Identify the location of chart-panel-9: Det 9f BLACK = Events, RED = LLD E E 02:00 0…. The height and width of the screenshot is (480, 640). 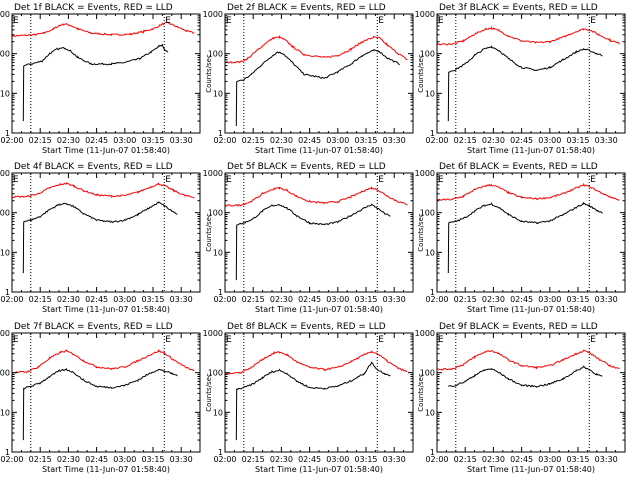
(520, 398).